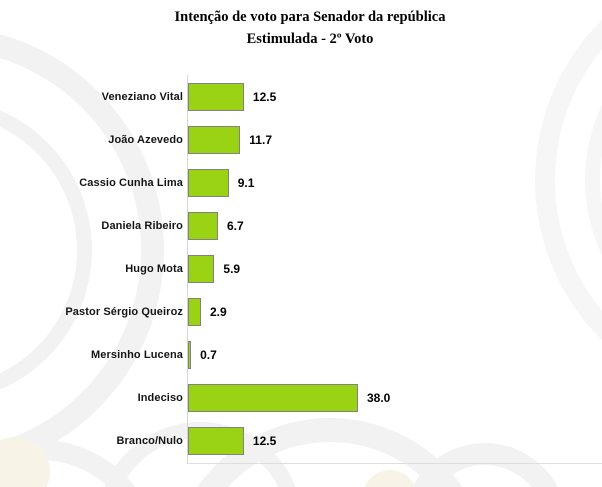 The height and width of the screenshot is (487, 602). What do you see at coordinates (137, 355) in the screenshot?
I see `category-label: Mersinho Lucena` at bounding box center [137, 355].